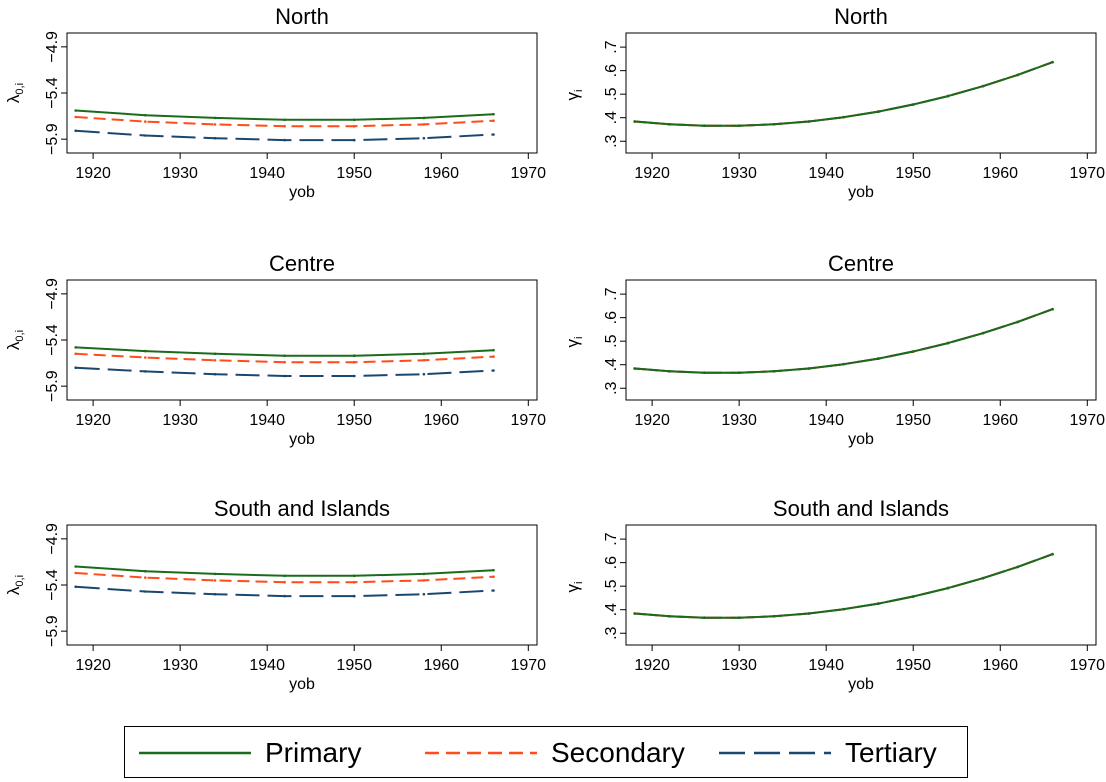  Describe the element at coordinates (611, 117) in the screenshot. I see `y-tick-label: .4` at that location.